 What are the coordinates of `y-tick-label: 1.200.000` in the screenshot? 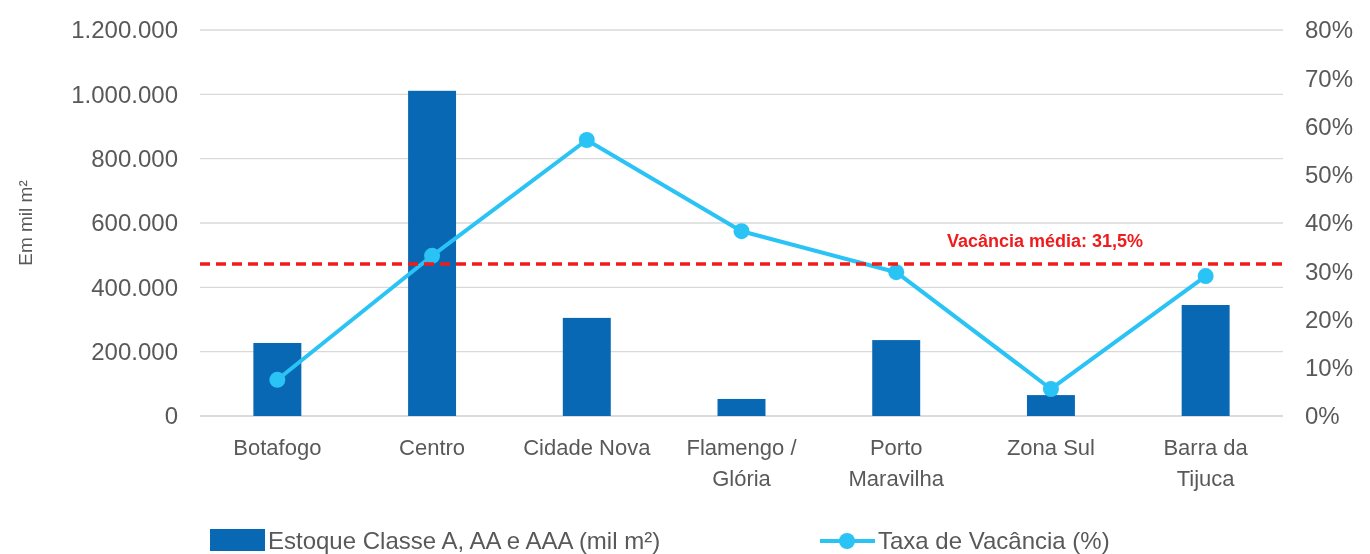 It's located at (124, 30).